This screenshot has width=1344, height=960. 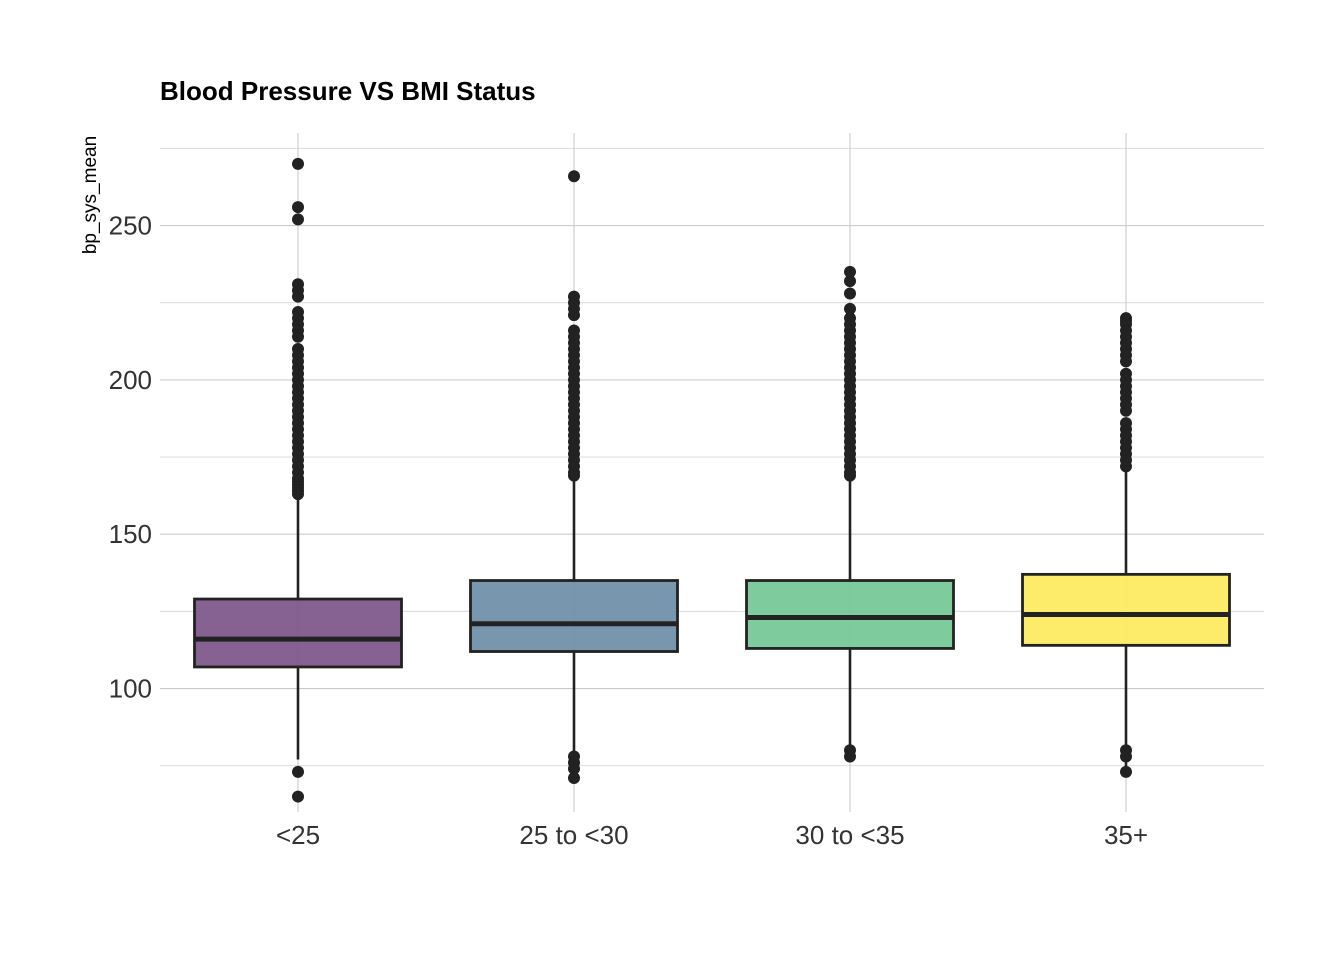 I want to click on x-tick-label: 25 to <30, so click(x=573, y=835).